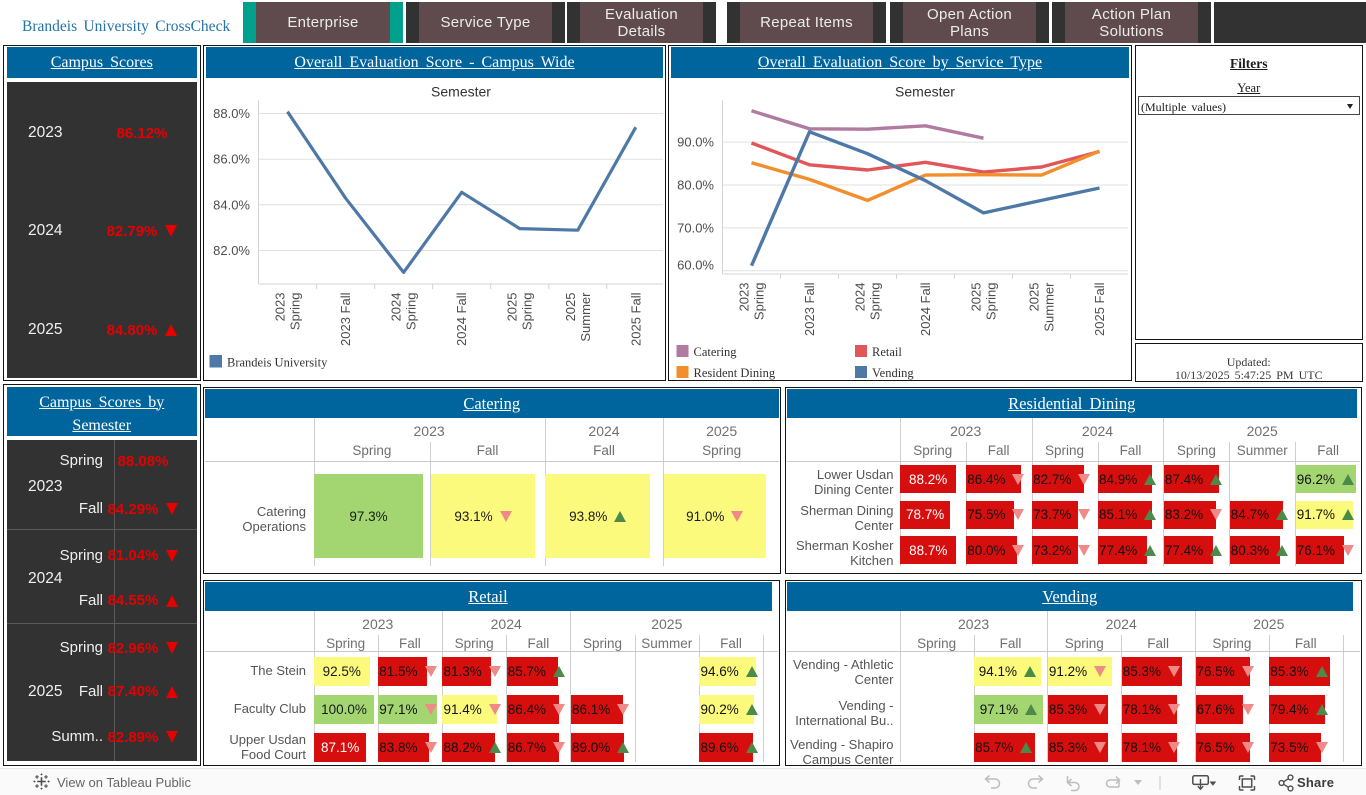 The width and height of the screenshot is (1366, 795). What do you see at coordinates (735, 373) in the screenshot?
I see `svg-text: Resident Dining` at bounding box center [735, 373].